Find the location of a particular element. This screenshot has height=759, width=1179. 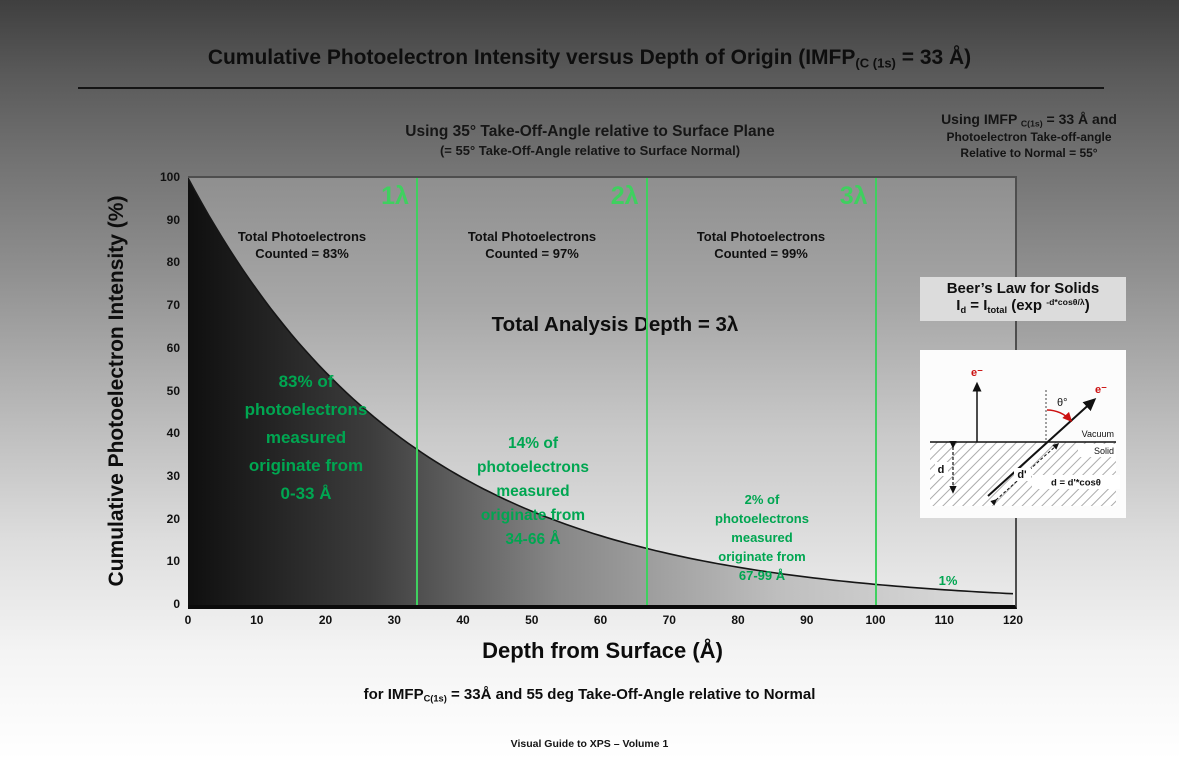

geometry-inset: e⁻ θ° e⁻ Vacuum Solid d d' d = d'*cosθ is located at coordinates (1023, 434).